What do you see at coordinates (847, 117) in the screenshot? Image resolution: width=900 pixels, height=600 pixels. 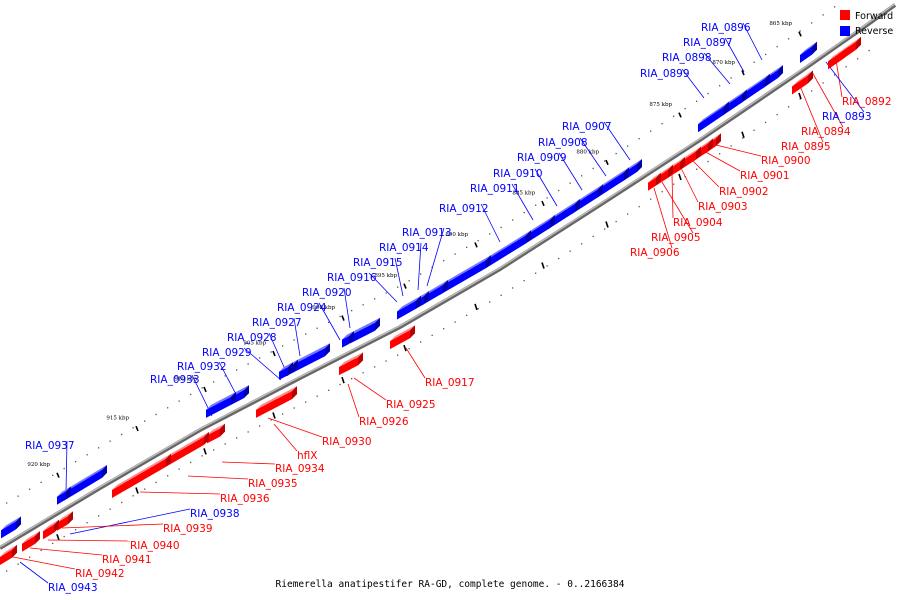 I see `gene-label: RIA_0893` at bounding box center [847, 117].